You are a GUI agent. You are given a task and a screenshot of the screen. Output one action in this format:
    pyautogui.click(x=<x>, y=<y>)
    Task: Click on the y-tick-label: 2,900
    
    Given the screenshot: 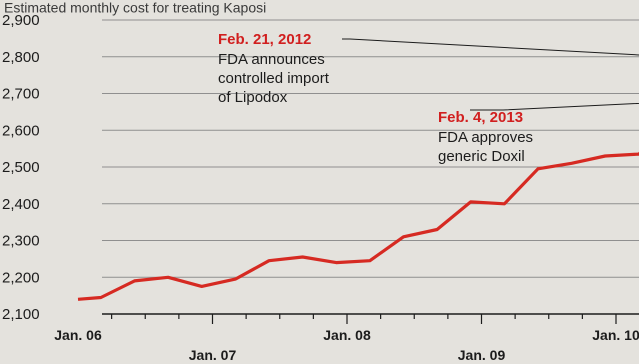 What is the action you would take?
    pyautogui.click(x=21, y=20)
    